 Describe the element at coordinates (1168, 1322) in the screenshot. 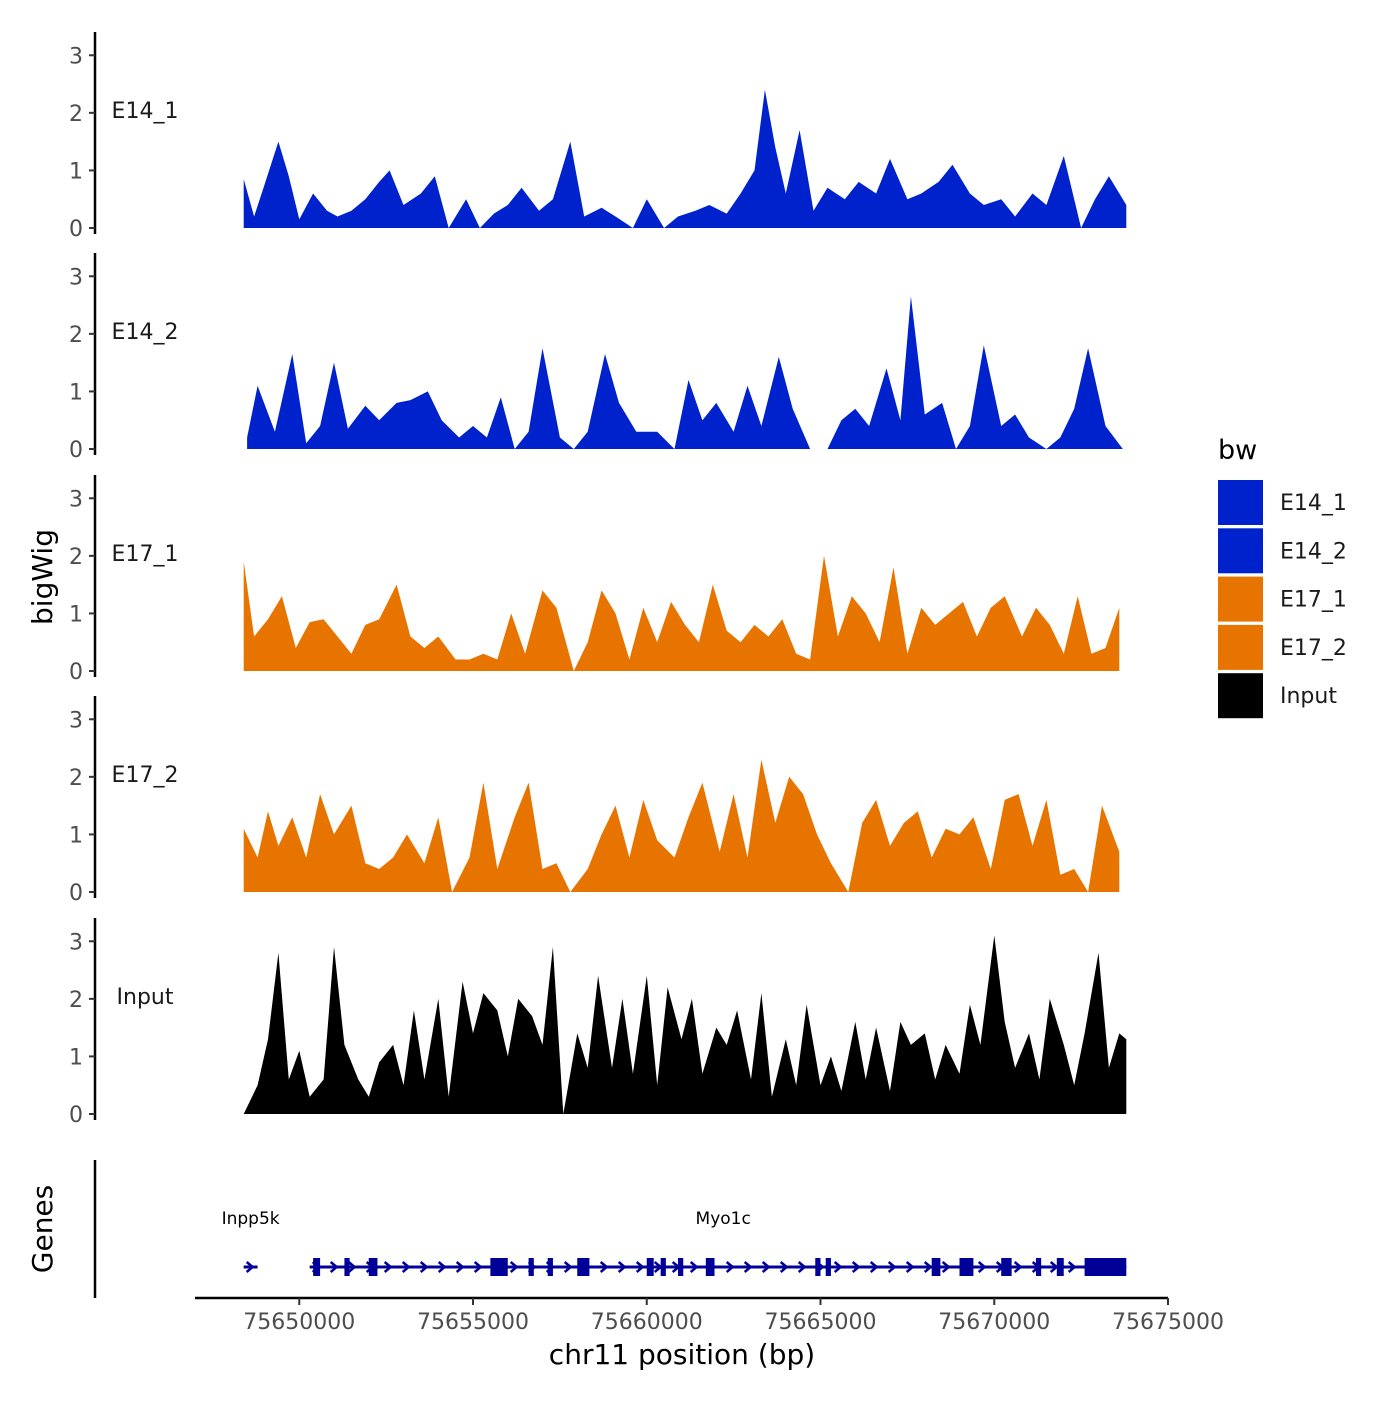

I see `x-tick-label: 75675000` at that location.